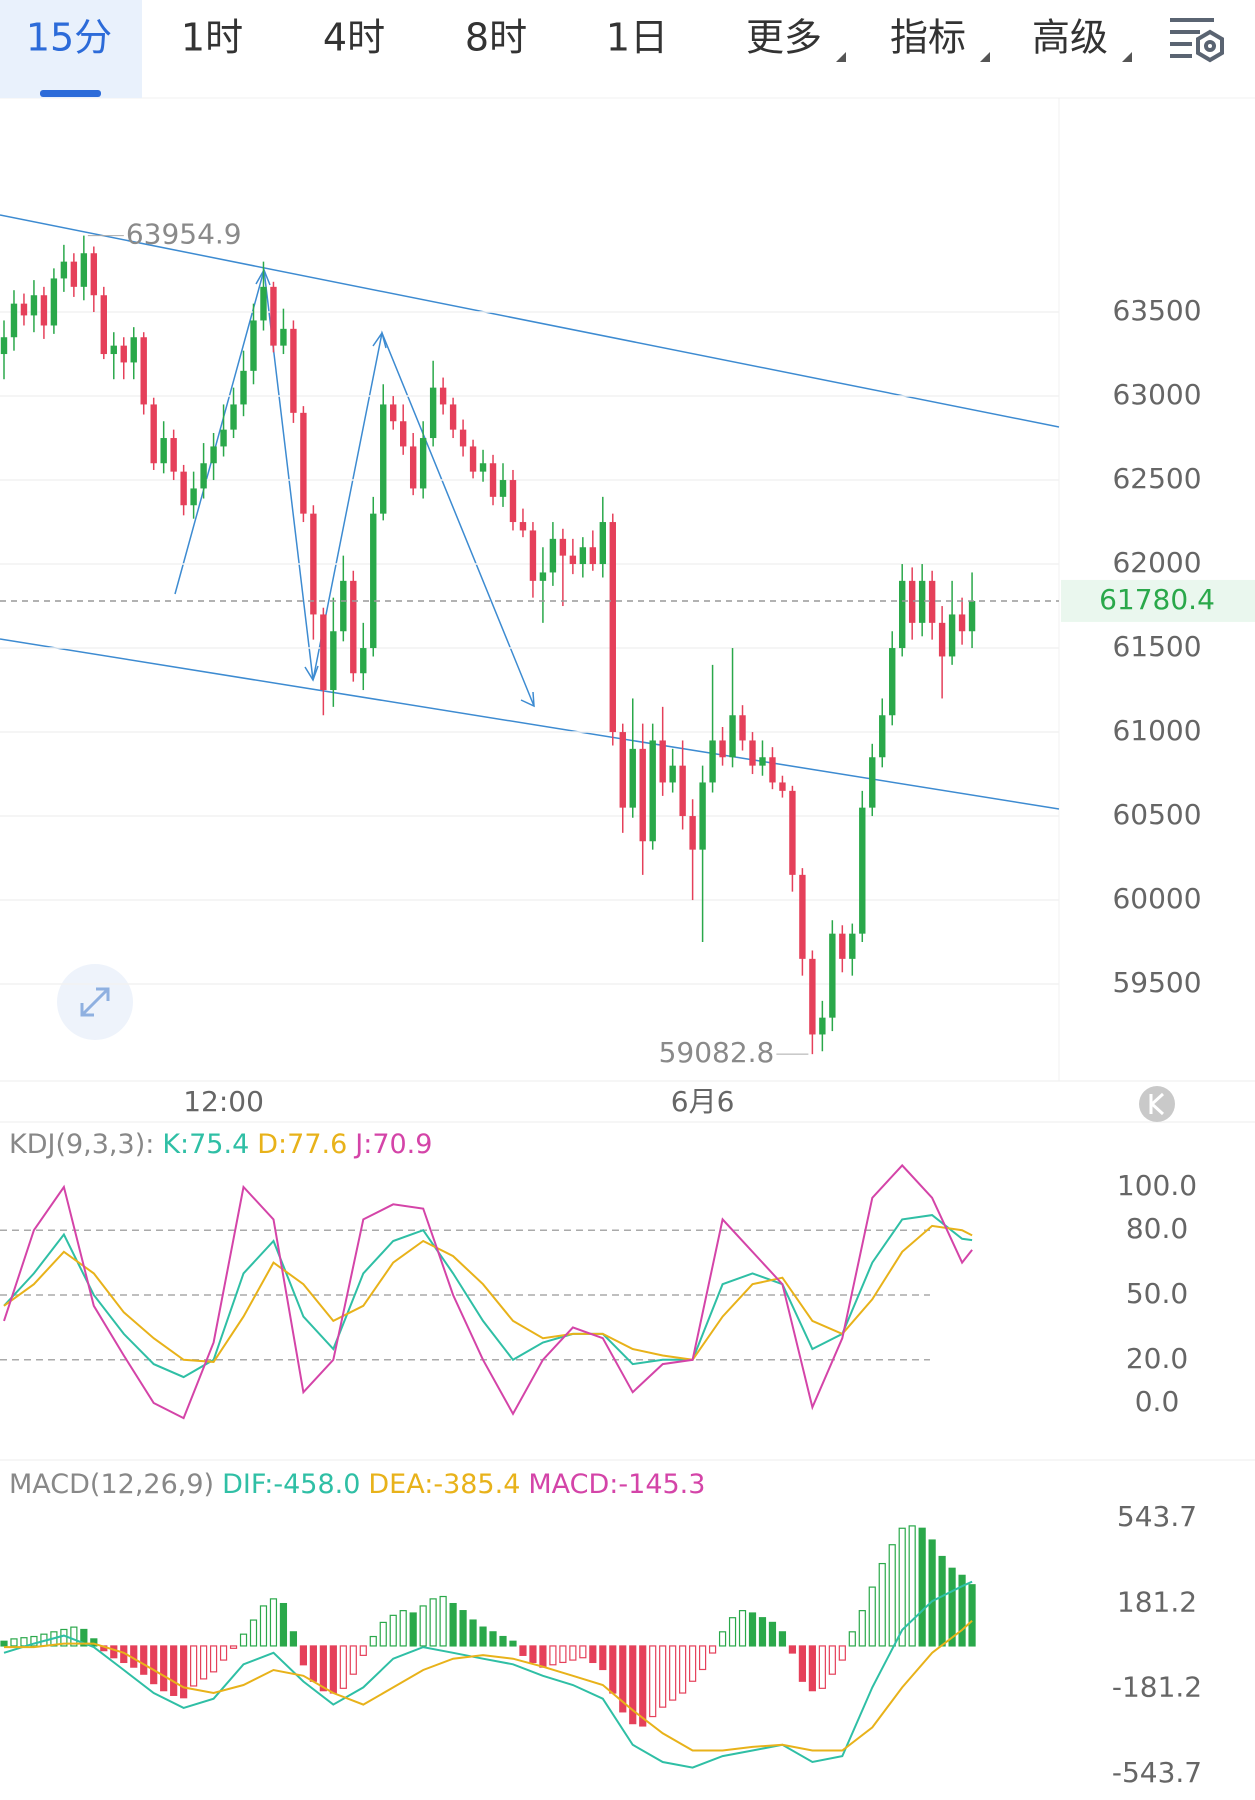 The height and width of the screenshot is (1800, 1255). I want to click on k-bg, so click(1157, 1104).